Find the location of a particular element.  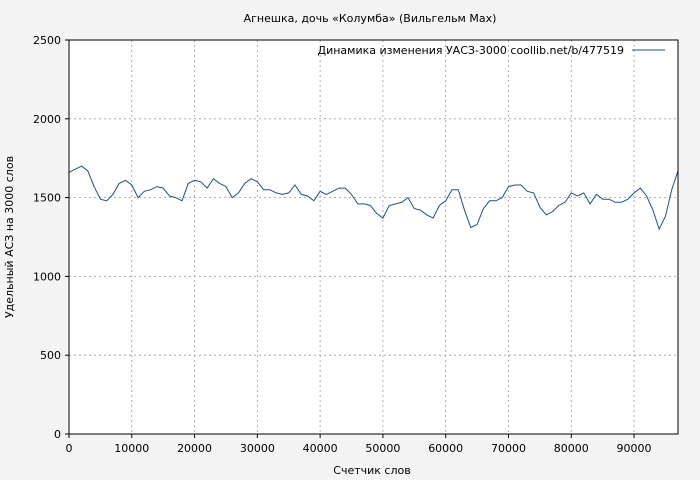

x-tick-label: 0 is located at coordinates (69, 448).